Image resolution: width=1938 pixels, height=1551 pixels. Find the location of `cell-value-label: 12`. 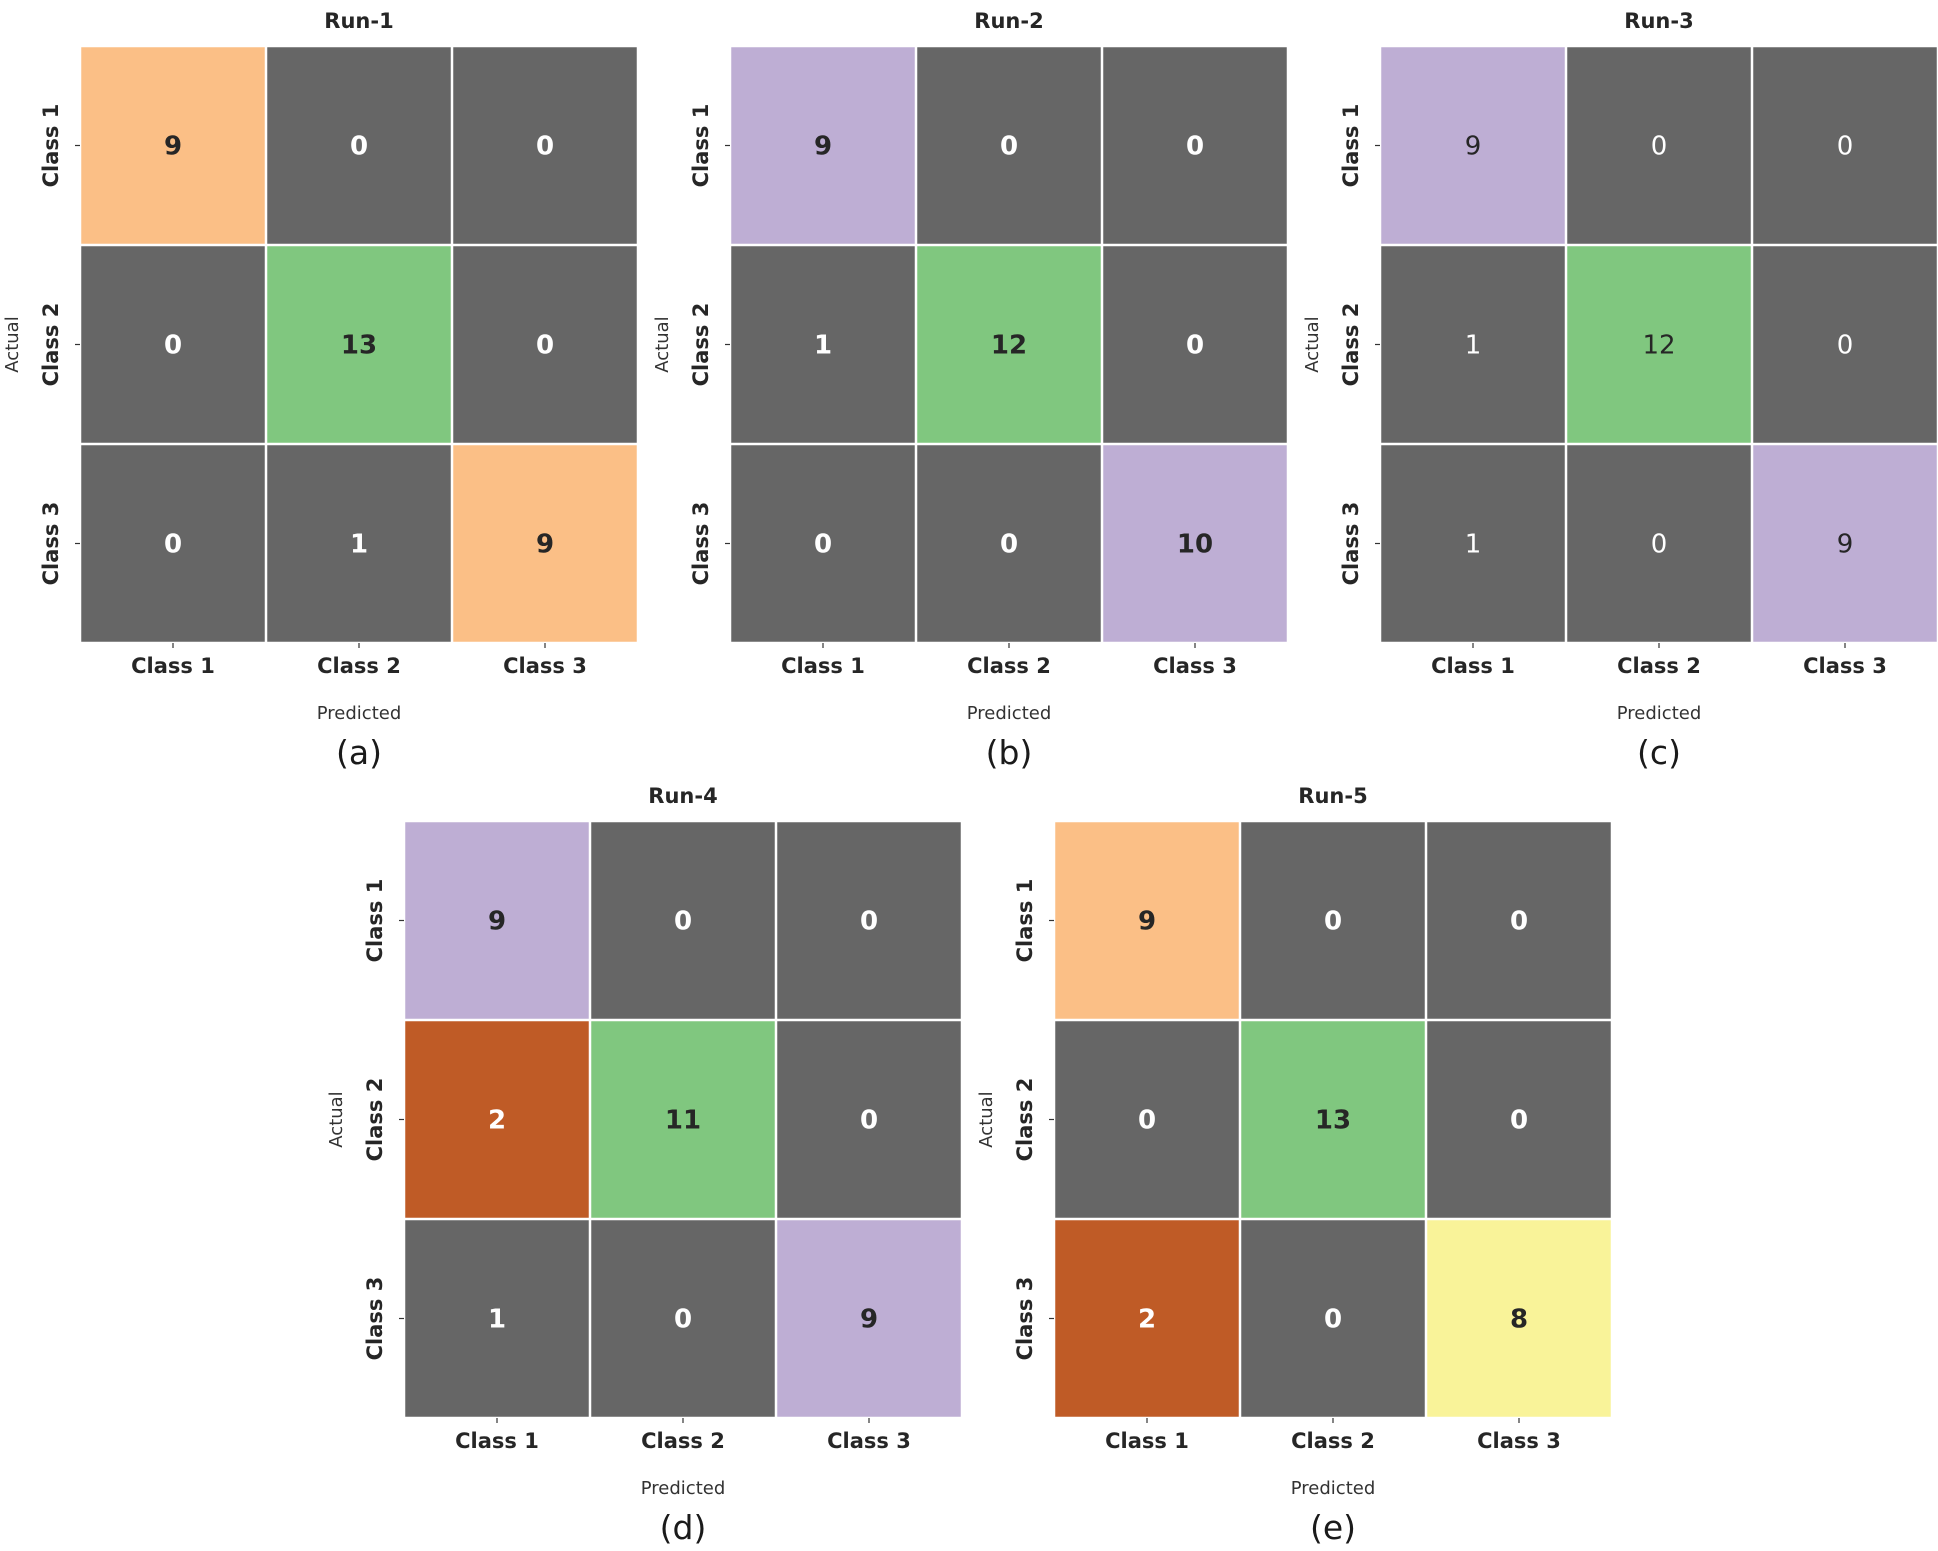

cell-value-label: 12 is located at coordinates (1658, 346).